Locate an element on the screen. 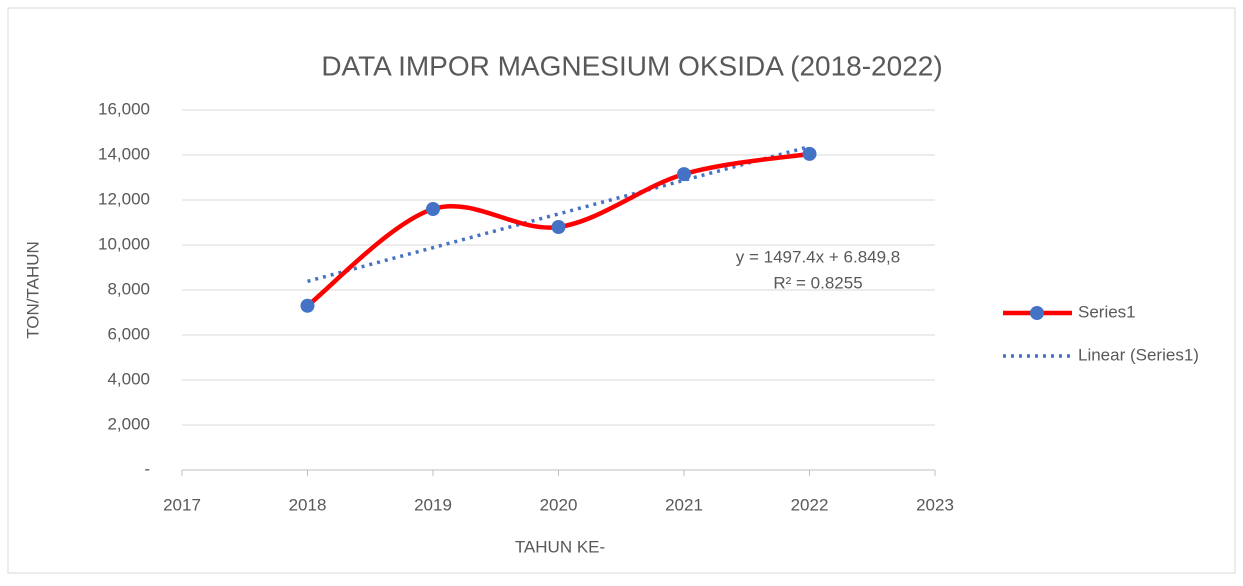 The width and height of the screenshot is (1243, 586). legend-label: Series1 is located at coordinates (1107, 311).